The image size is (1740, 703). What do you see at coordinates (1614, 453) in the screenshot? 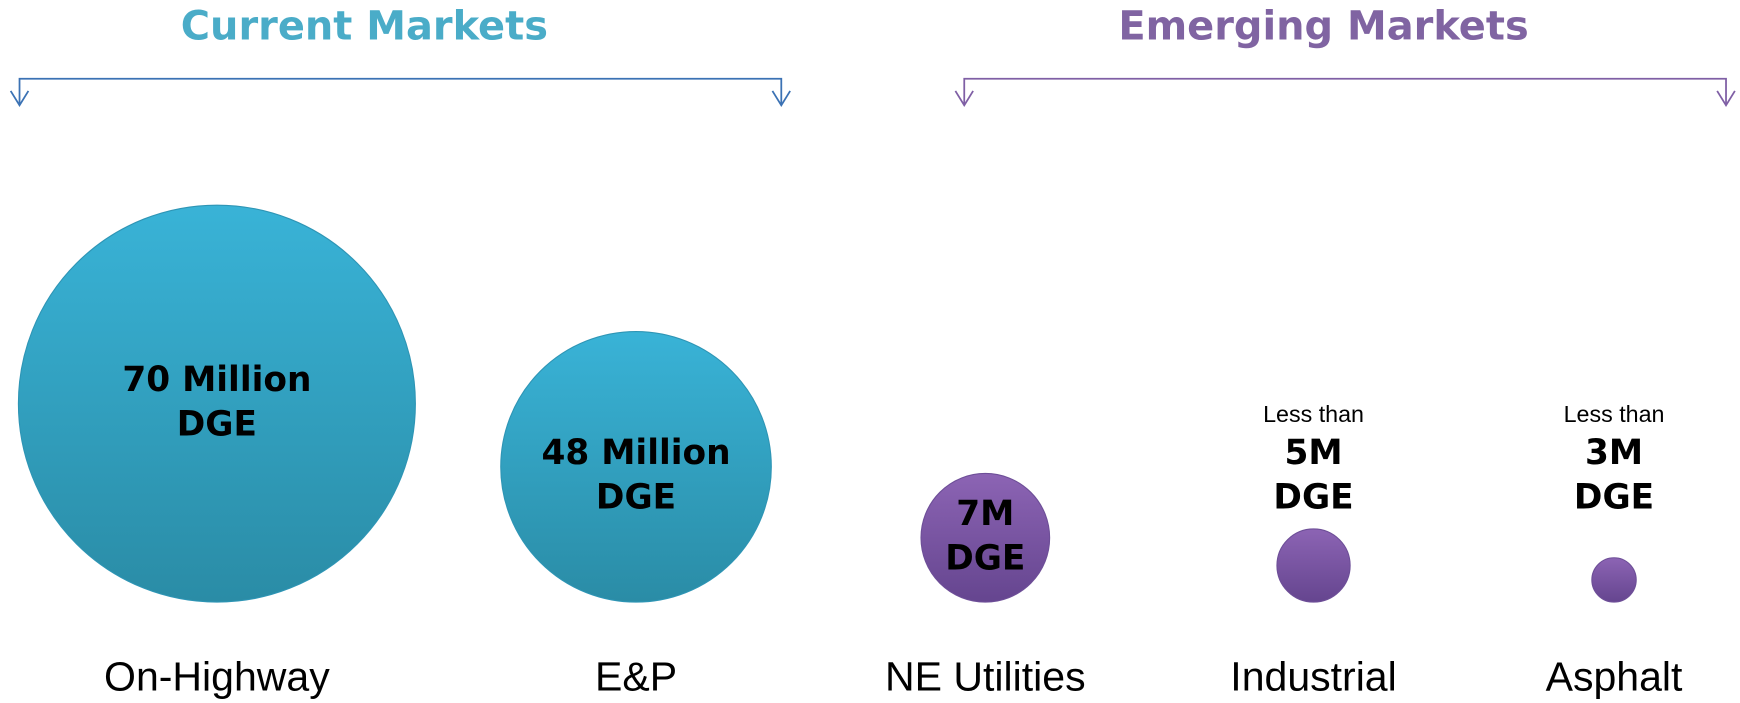
I see `value-text: 3M` at bounding box center [1614, 453].